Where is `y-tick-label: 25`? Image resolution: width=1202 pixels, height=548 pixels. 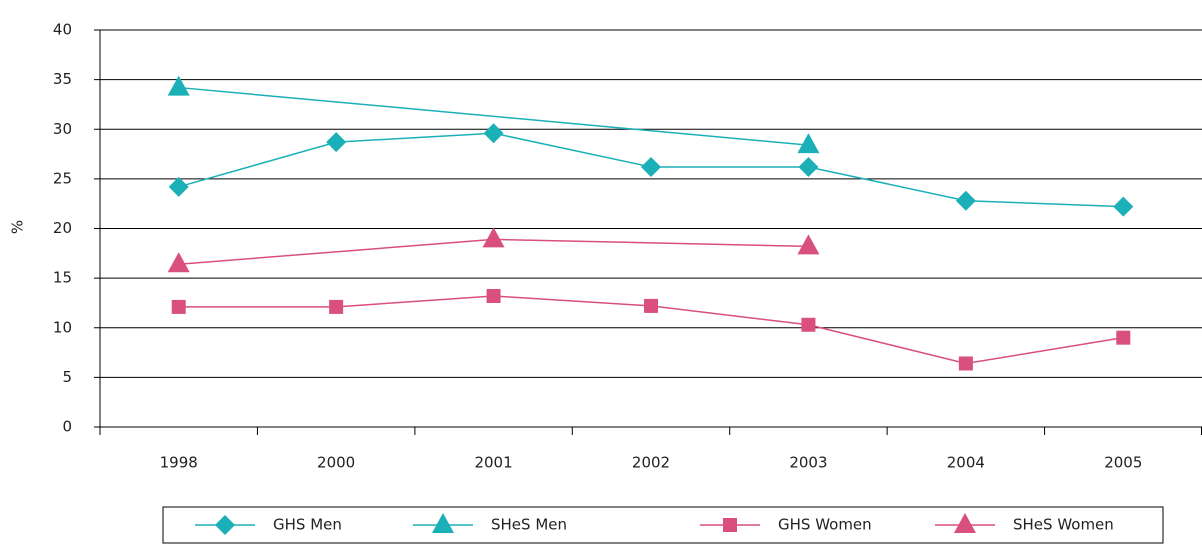
y-tick-label: 25 is located at coordinates (62, 178).